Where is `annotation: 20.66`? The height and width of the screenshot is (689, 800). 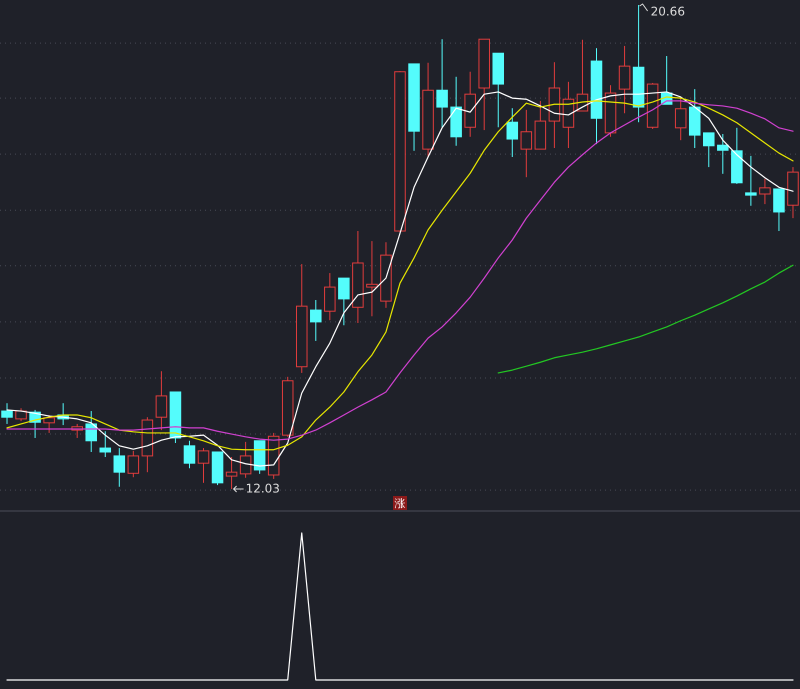
annotation: 20.66 is located at coordinates (667, 11).